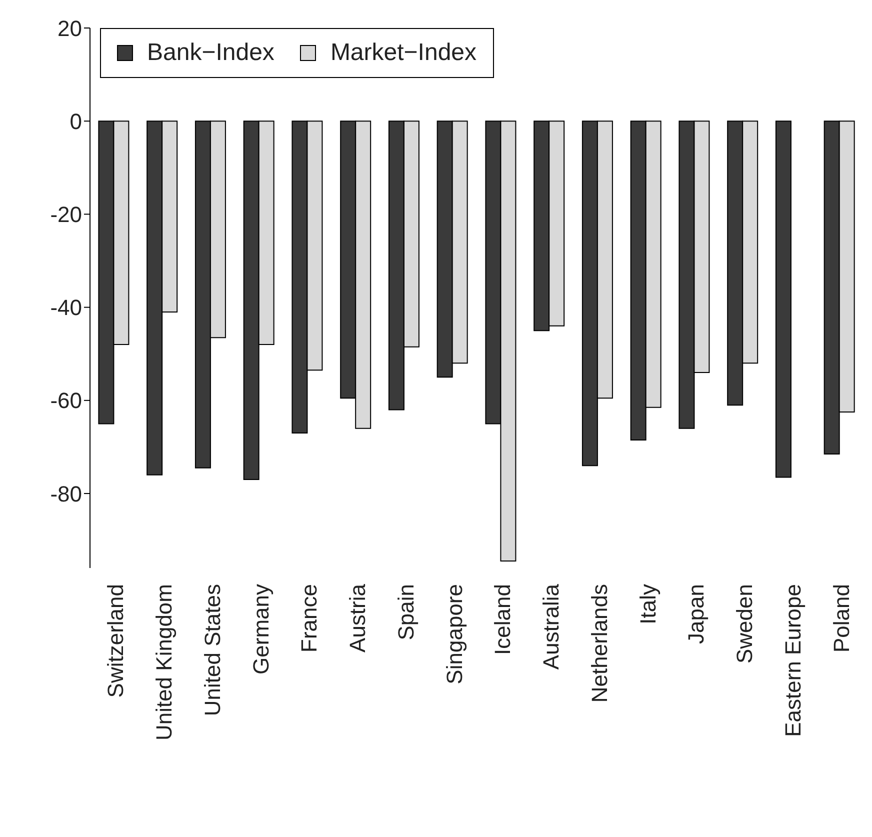 The image size is (872, 837). I want to click on y-tick-label: -20, so click(66, 215).